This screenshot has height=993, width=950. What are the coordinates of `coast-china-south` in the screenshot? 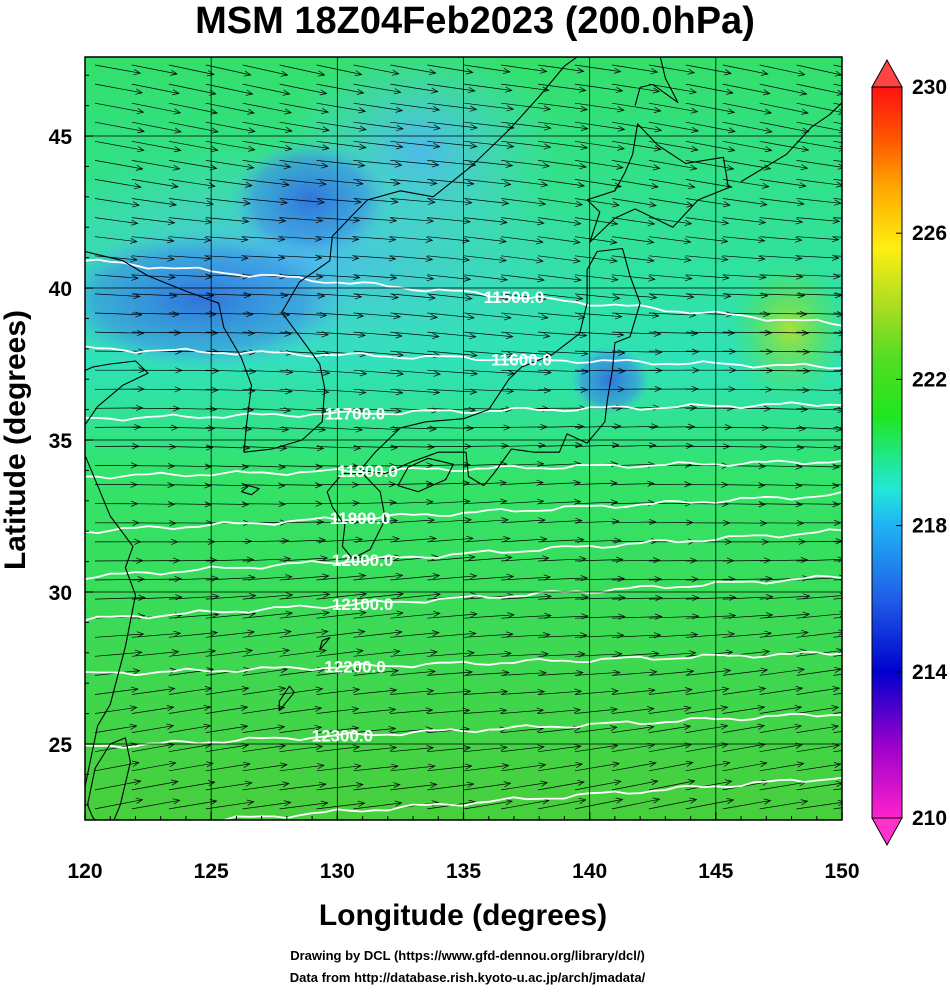 It's located at (111, 620).